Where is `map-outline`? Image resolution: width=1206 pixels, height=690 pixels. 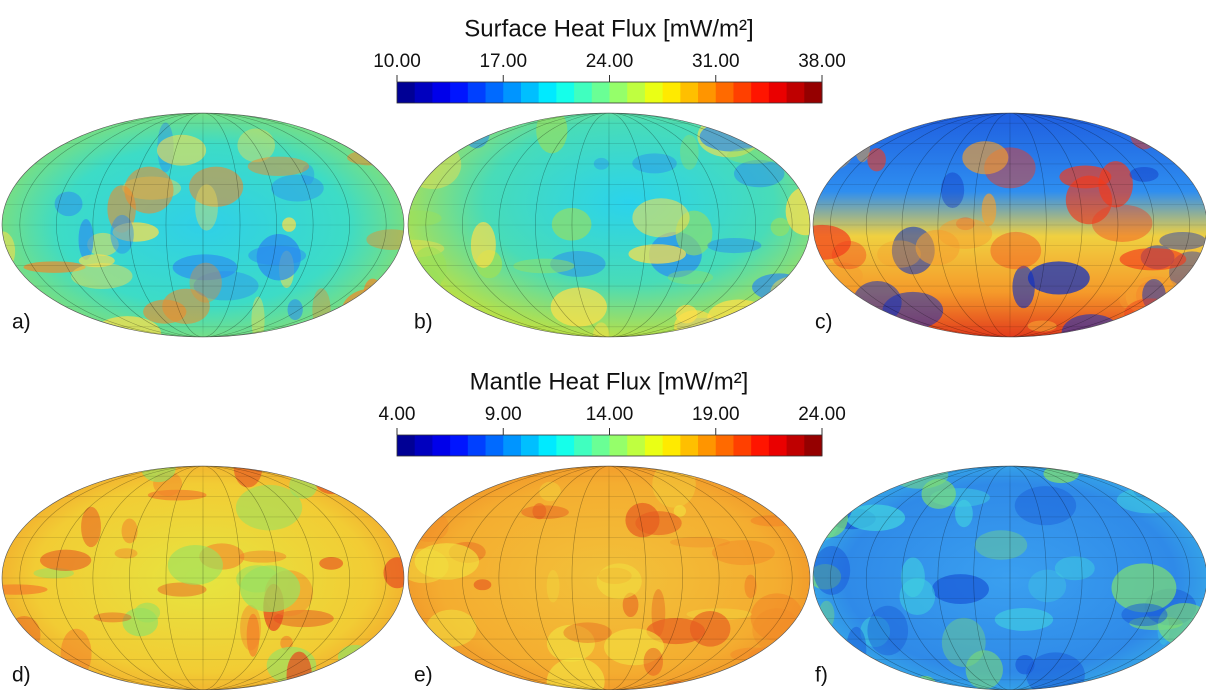
map-outline is located at coordinates (609, 577).